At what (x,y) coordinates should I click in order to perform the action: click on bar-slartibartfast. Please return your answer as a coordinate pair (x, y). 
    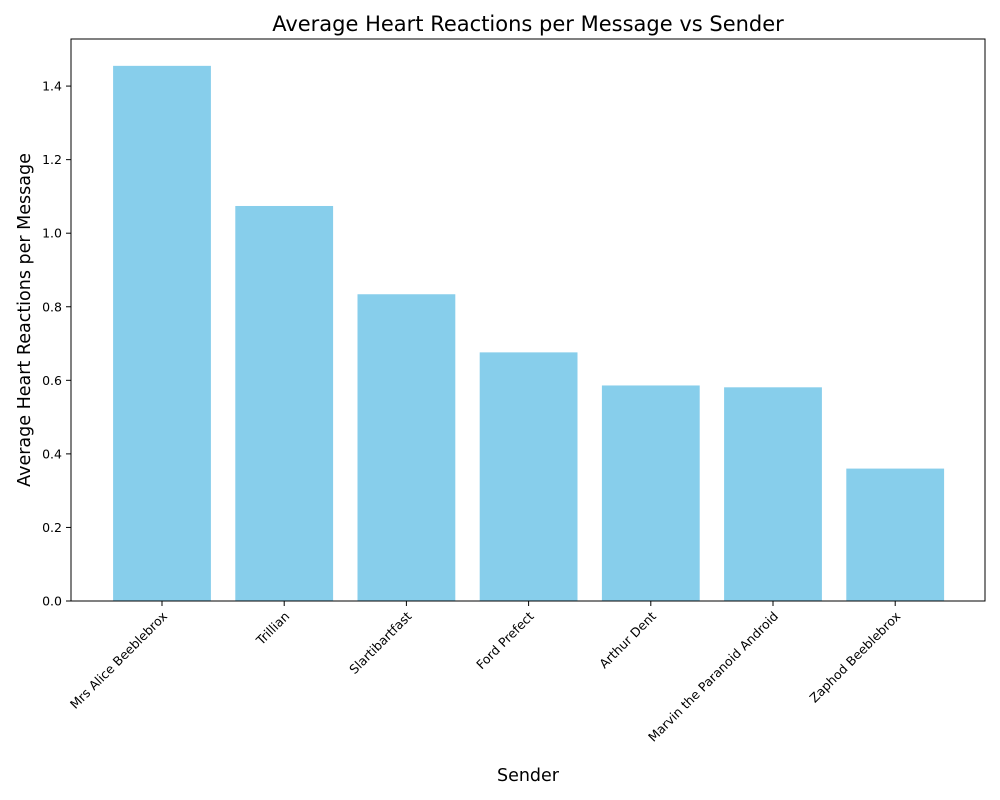
    Looking at the image, I should click on (406, 447).